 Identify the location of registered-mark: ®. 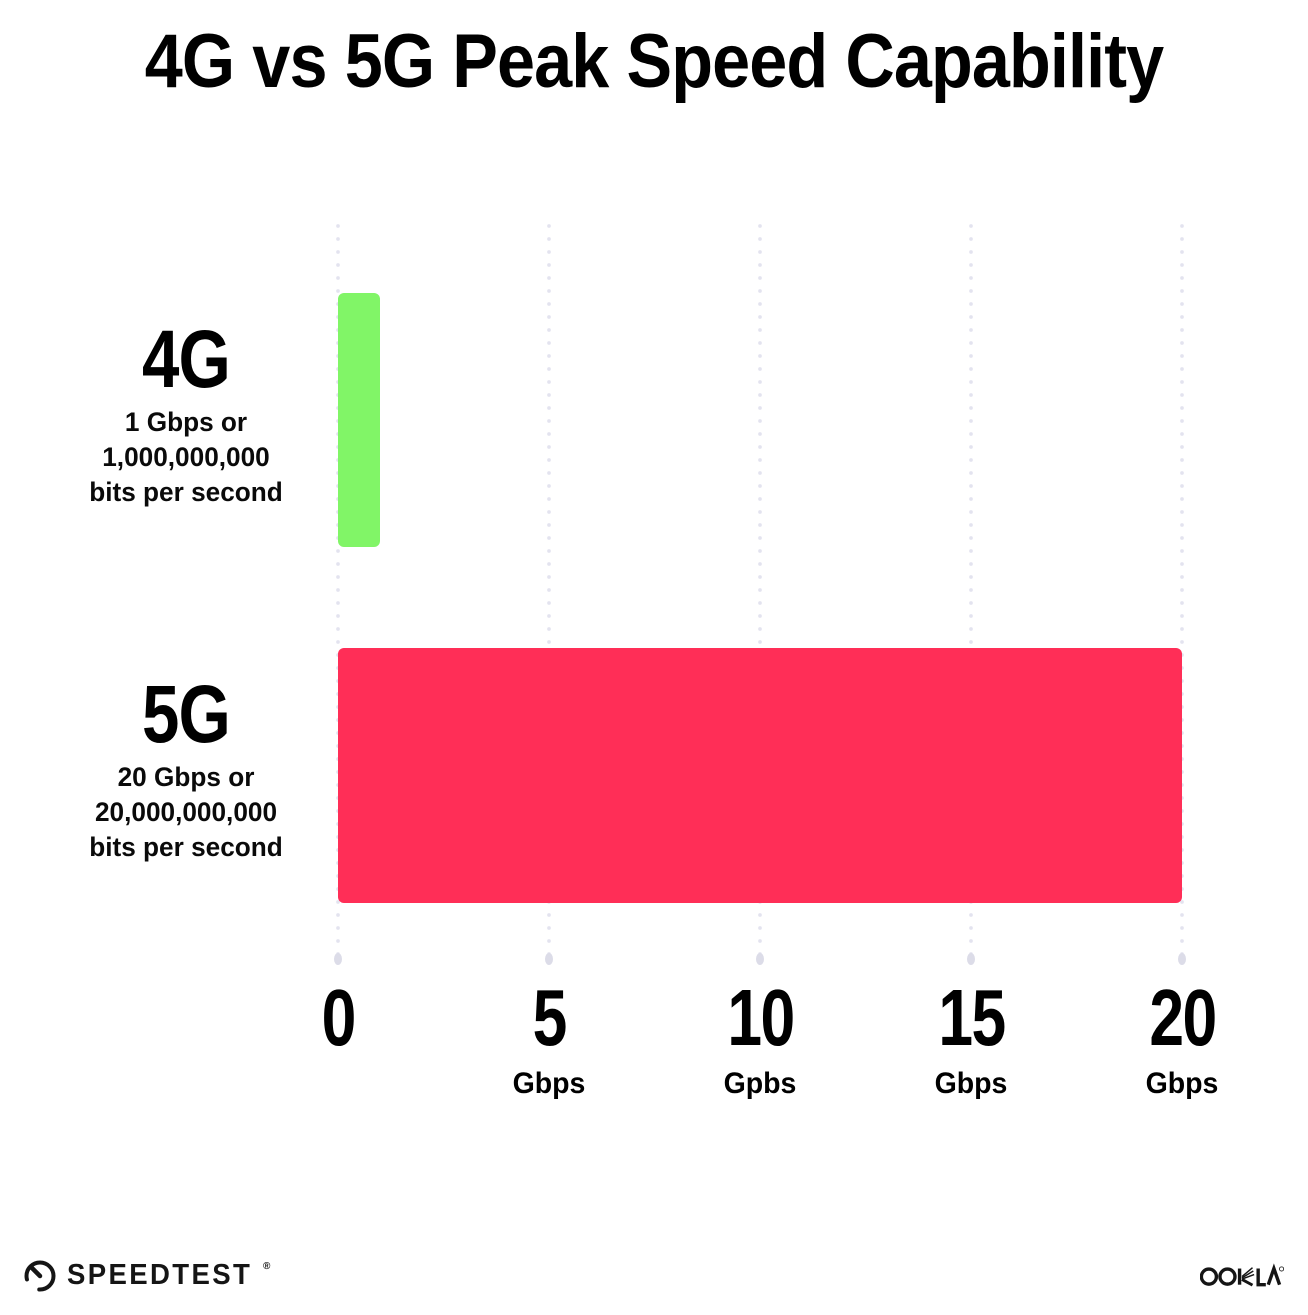
(266, 1266).